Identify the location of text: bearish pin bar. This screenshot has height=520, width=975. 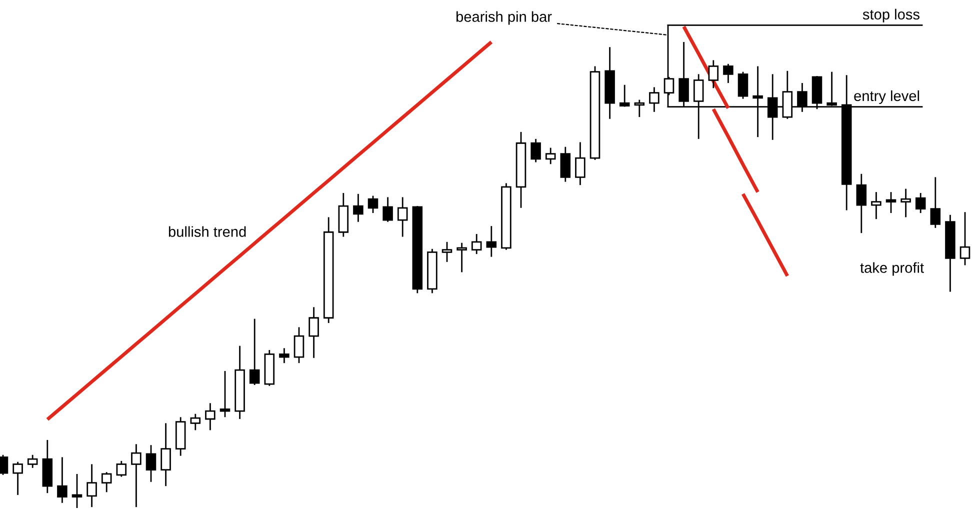
(504, 18).